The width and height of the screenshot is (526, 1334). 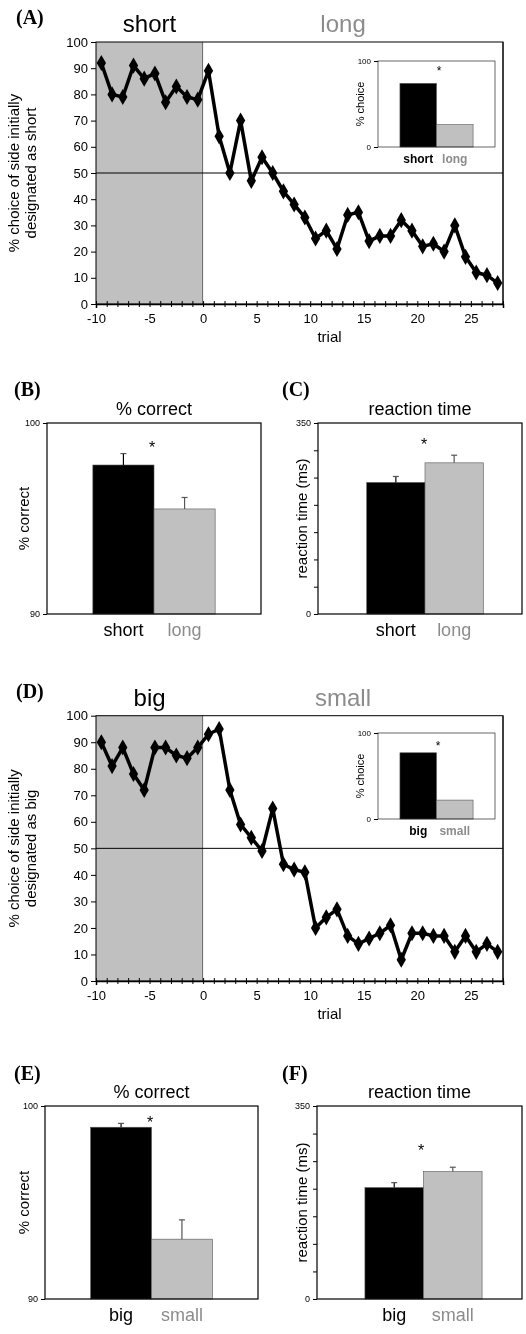 I want to click on y-axis-title: % choice of side initially designated as big, so click(x=22, y=848).